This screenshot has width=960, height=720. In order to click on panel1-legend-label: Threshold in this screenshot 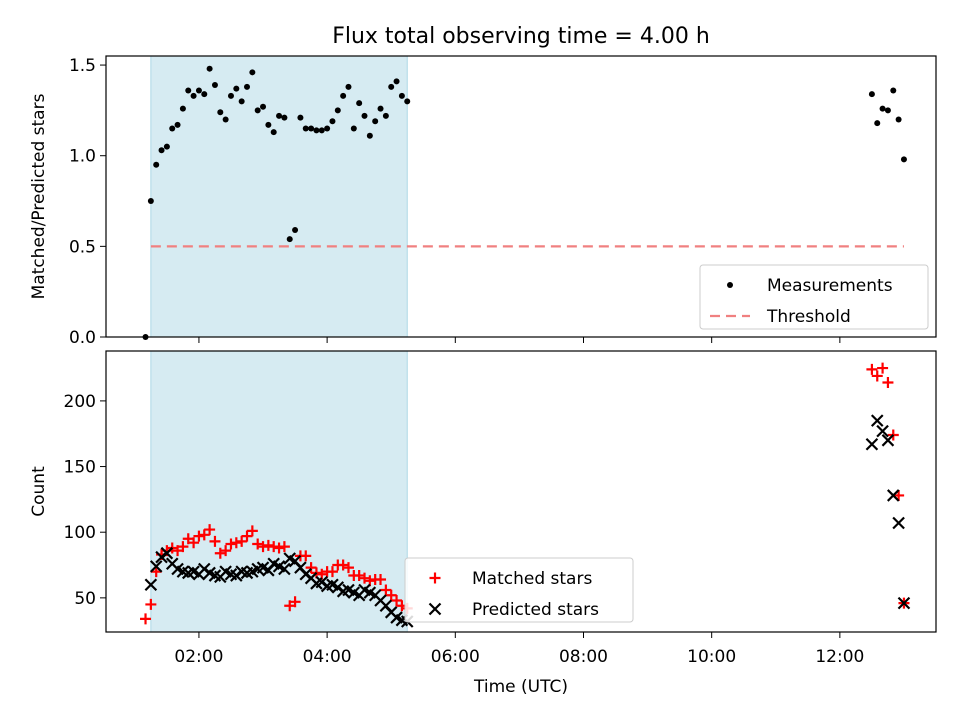, I will do `click(808, 317)`.